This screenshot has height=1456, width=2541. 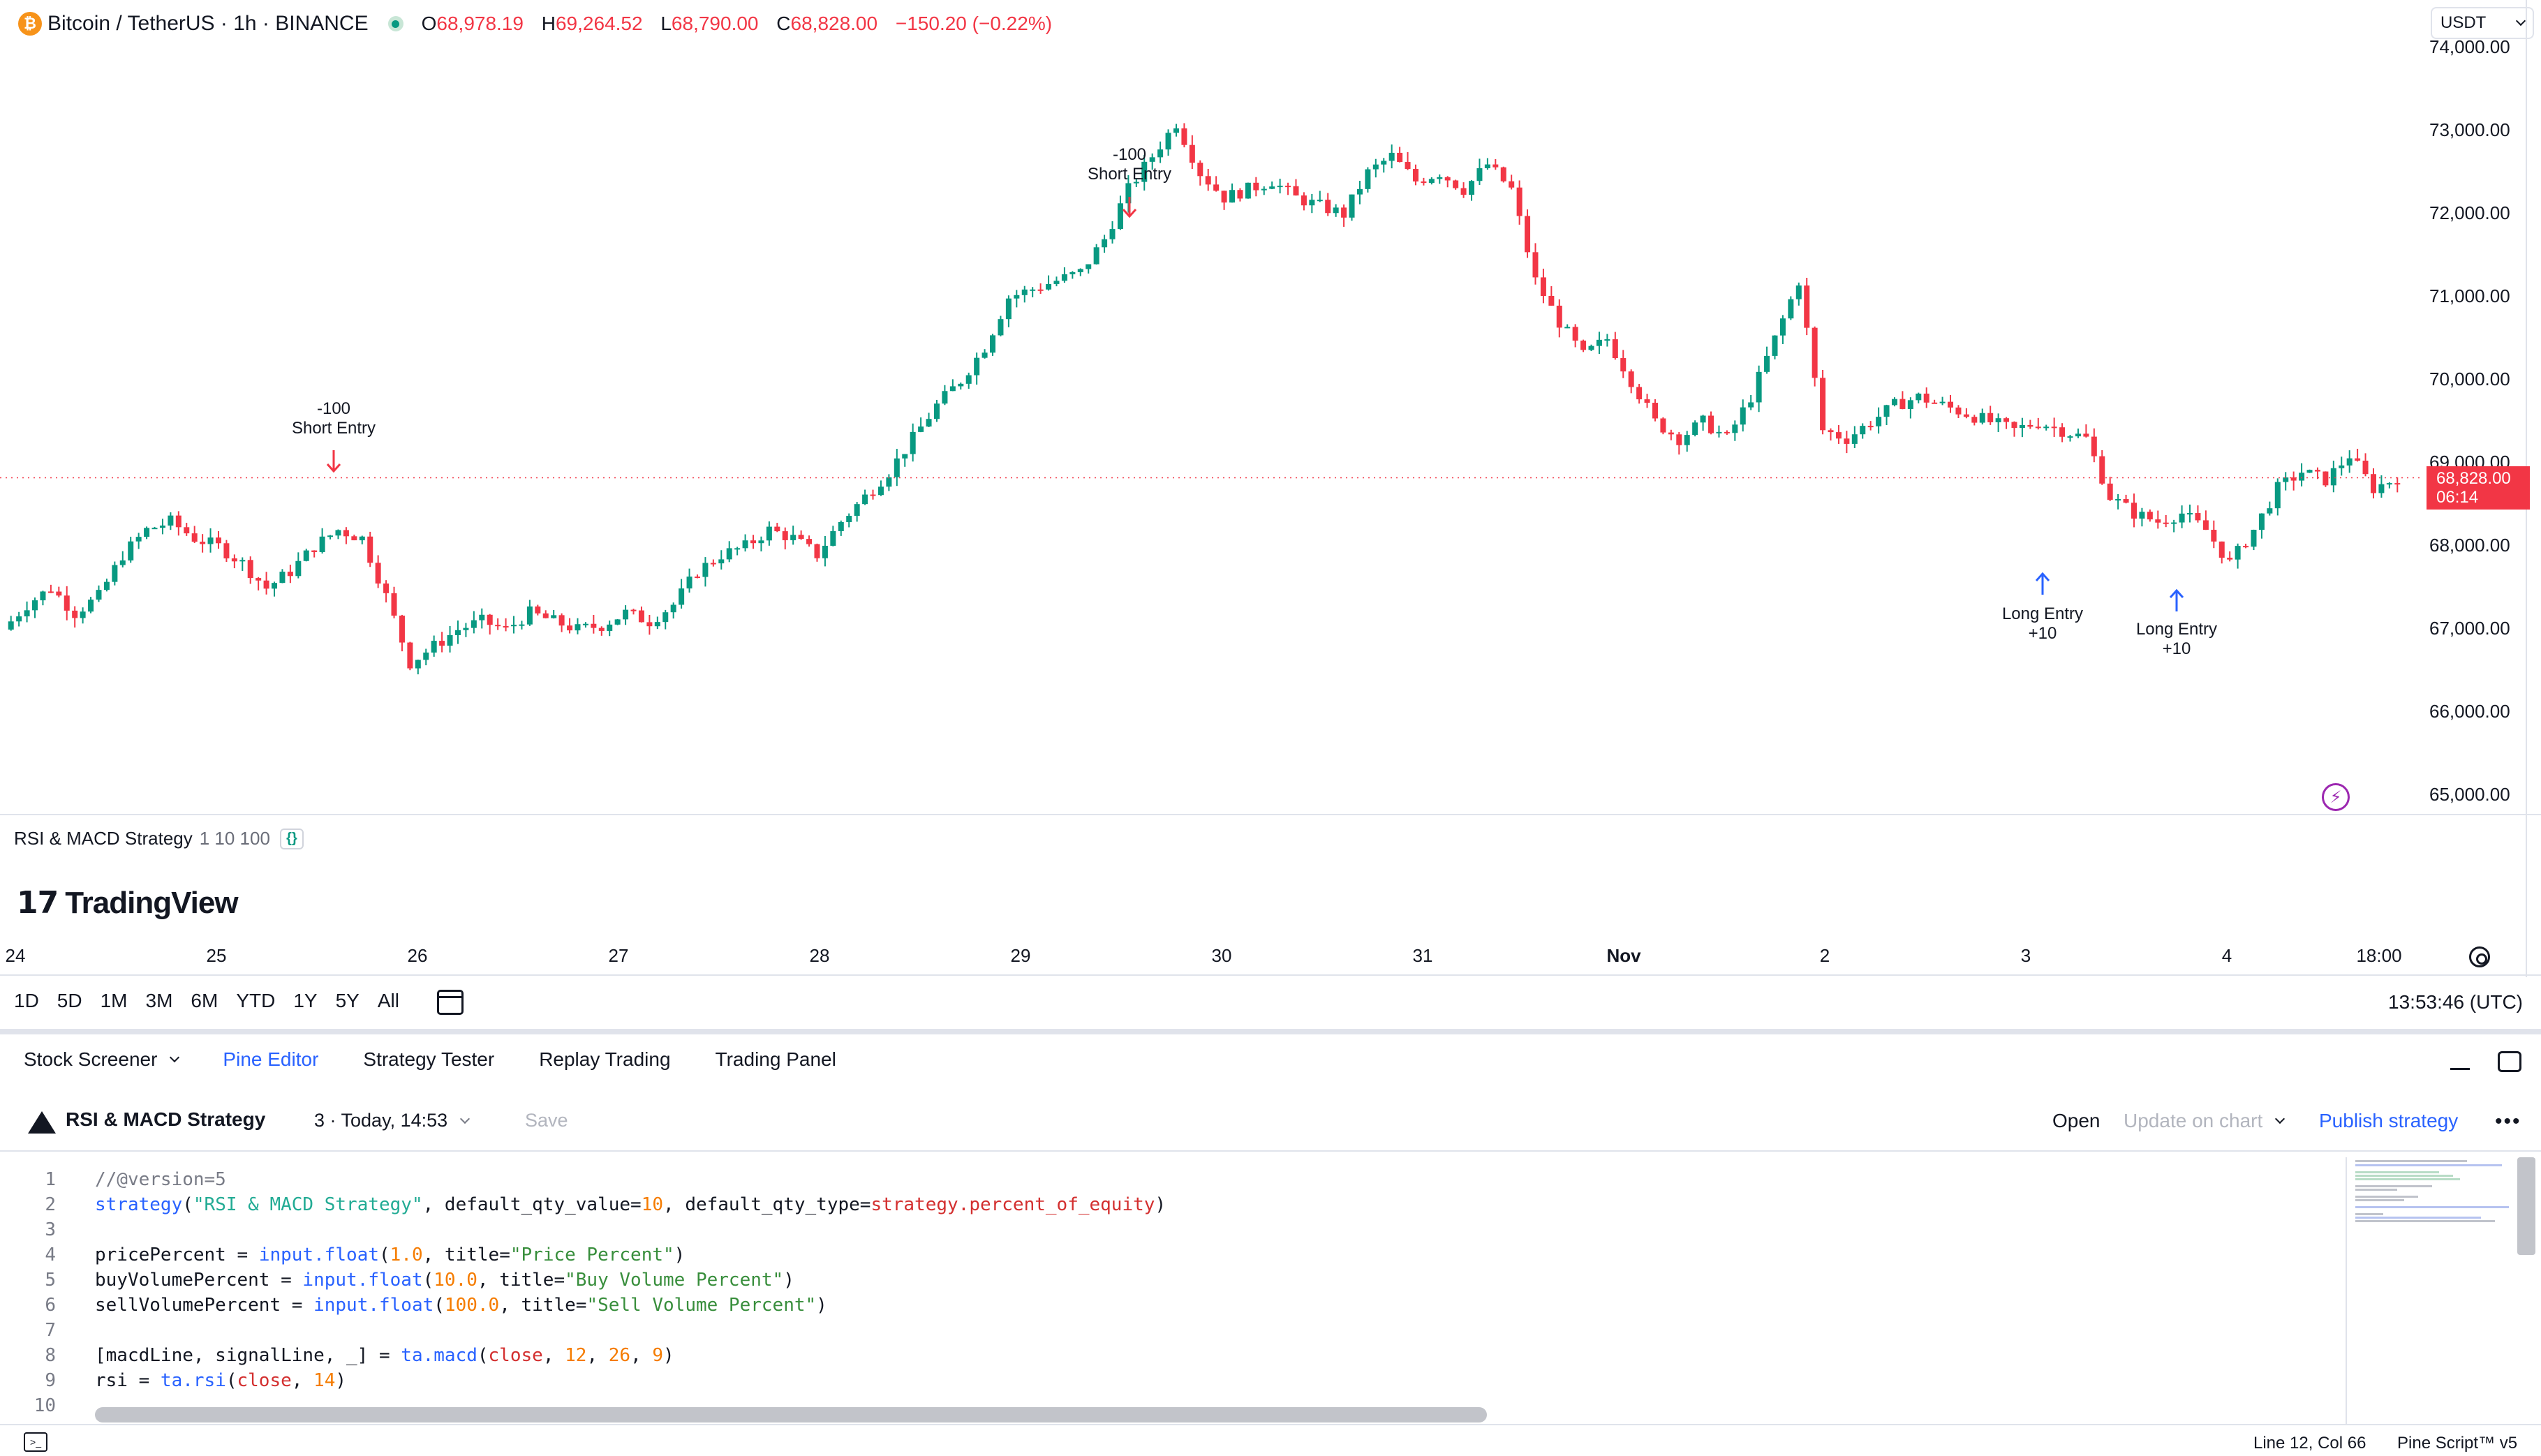 I want to click on tradingview-logo-icon: 𝟭𝟳, so click(x=38, y=903).